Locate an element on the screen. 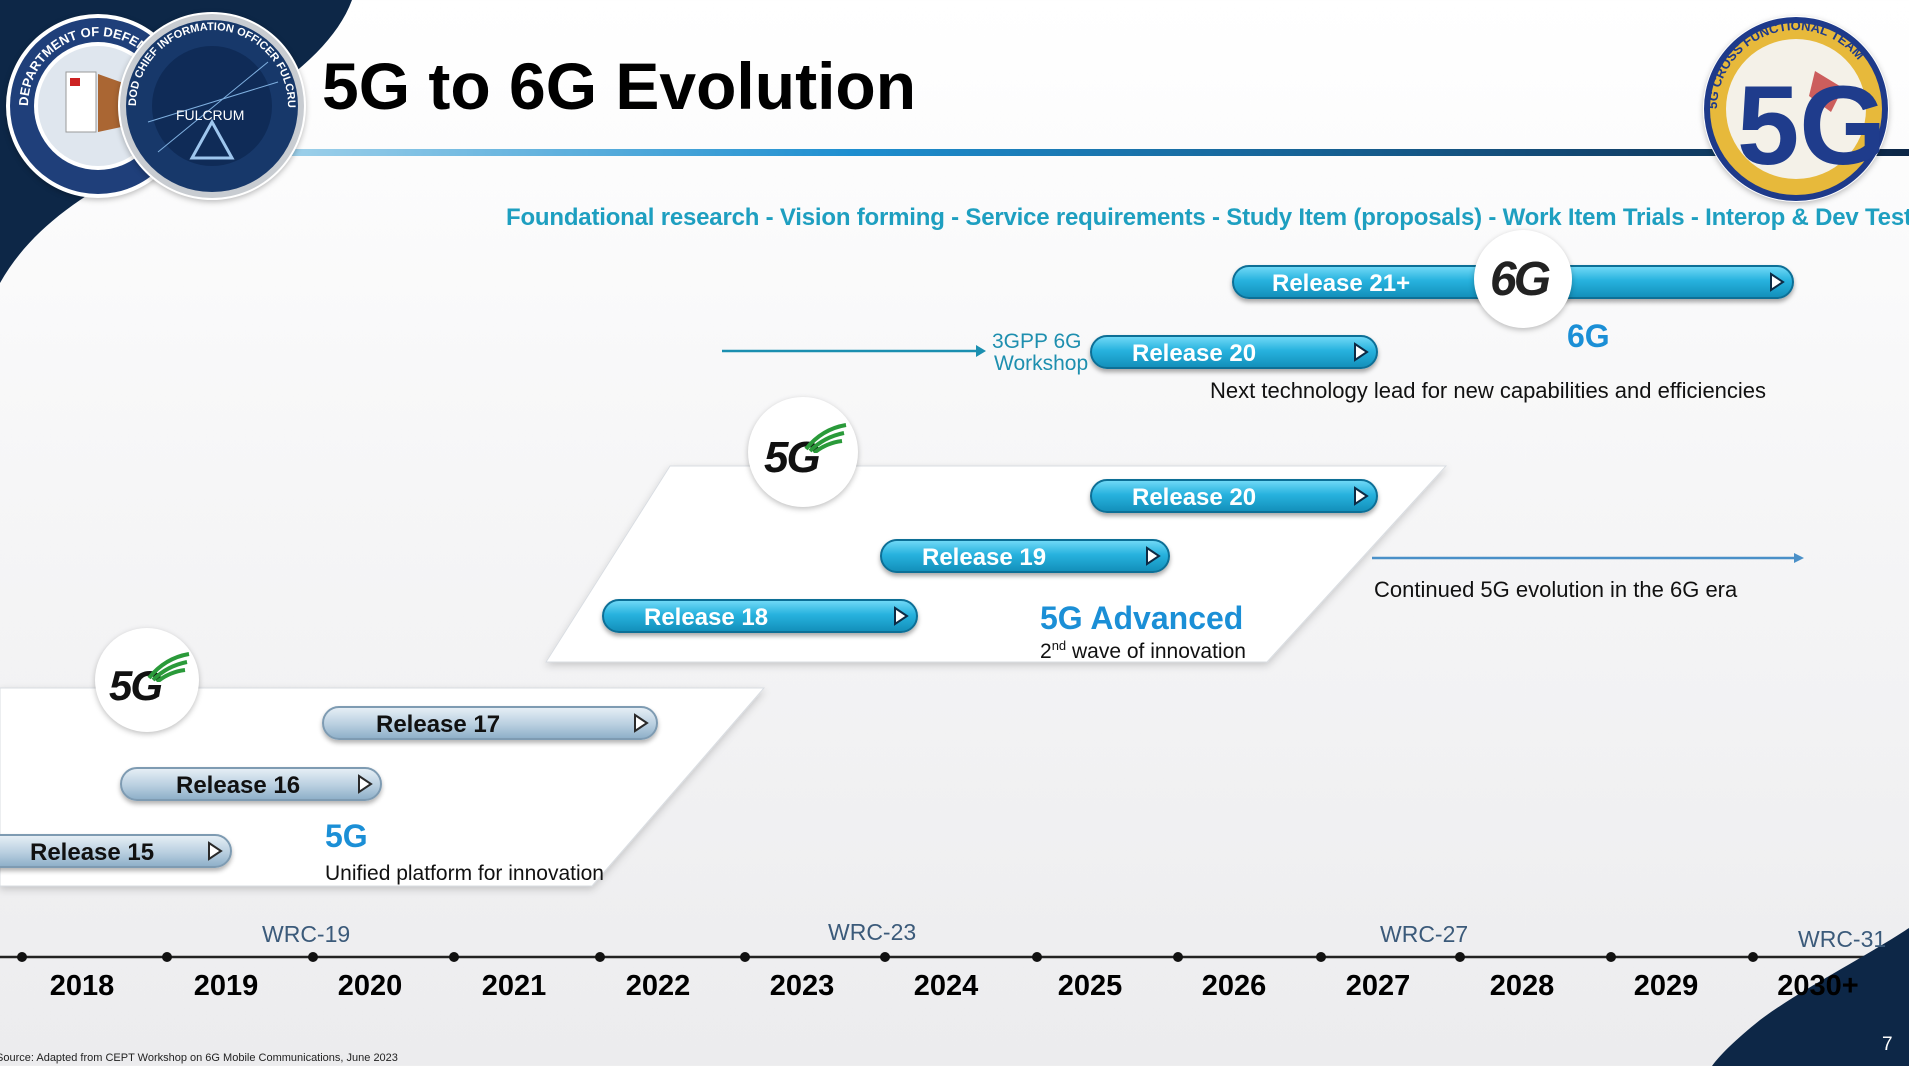 This screenshot has width=1909, height=1066. year-label: 2026 is located at coordinates (1234, 986).